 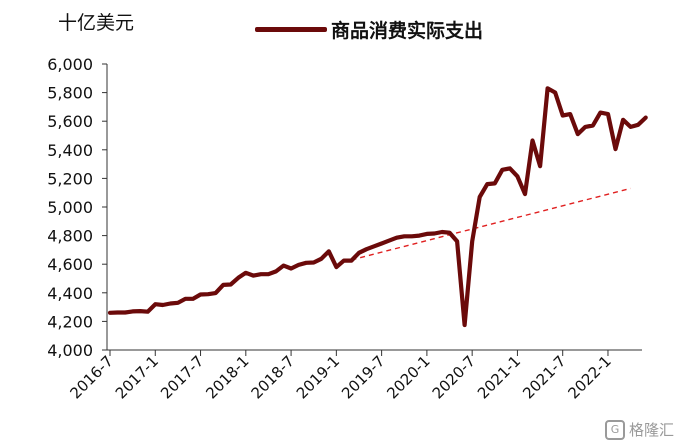 I want to click on trend-line-group, so click(x=491, y=224).